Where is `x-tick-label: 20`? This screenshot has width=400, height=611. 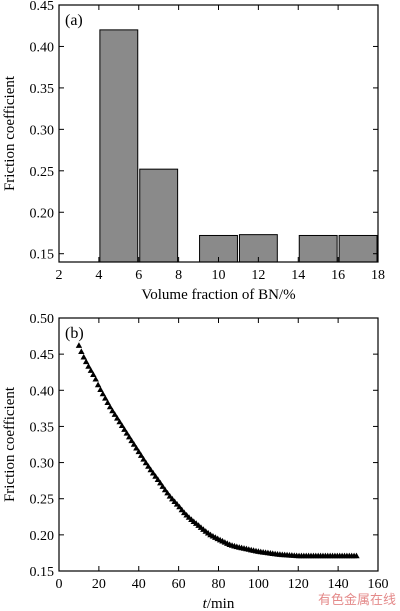
x-tick-label: 20 is located at coordinates (99, 584).